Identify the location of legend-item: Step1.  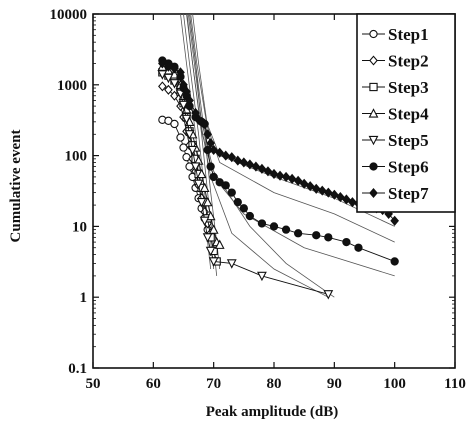
(395, 34).